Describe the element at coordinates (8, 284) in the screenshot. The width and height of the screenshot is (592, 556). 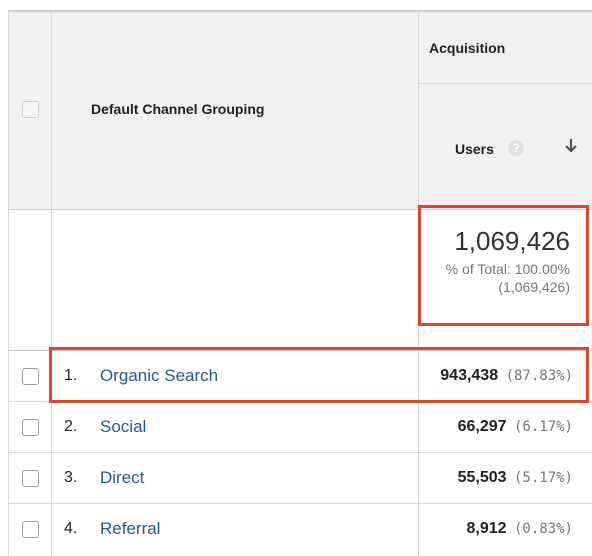
I see `table-left-border` at that location.